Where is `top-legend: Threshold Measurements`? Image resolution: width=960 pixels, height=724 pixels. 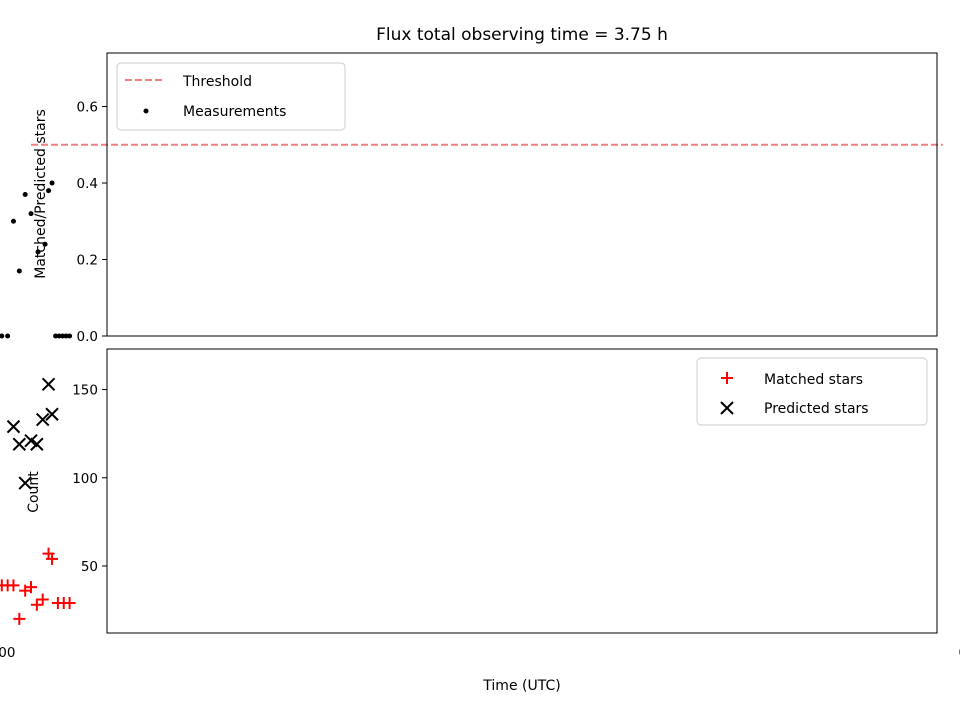 top-legend: Threshold Measurements is located at coordinates (231, 96).